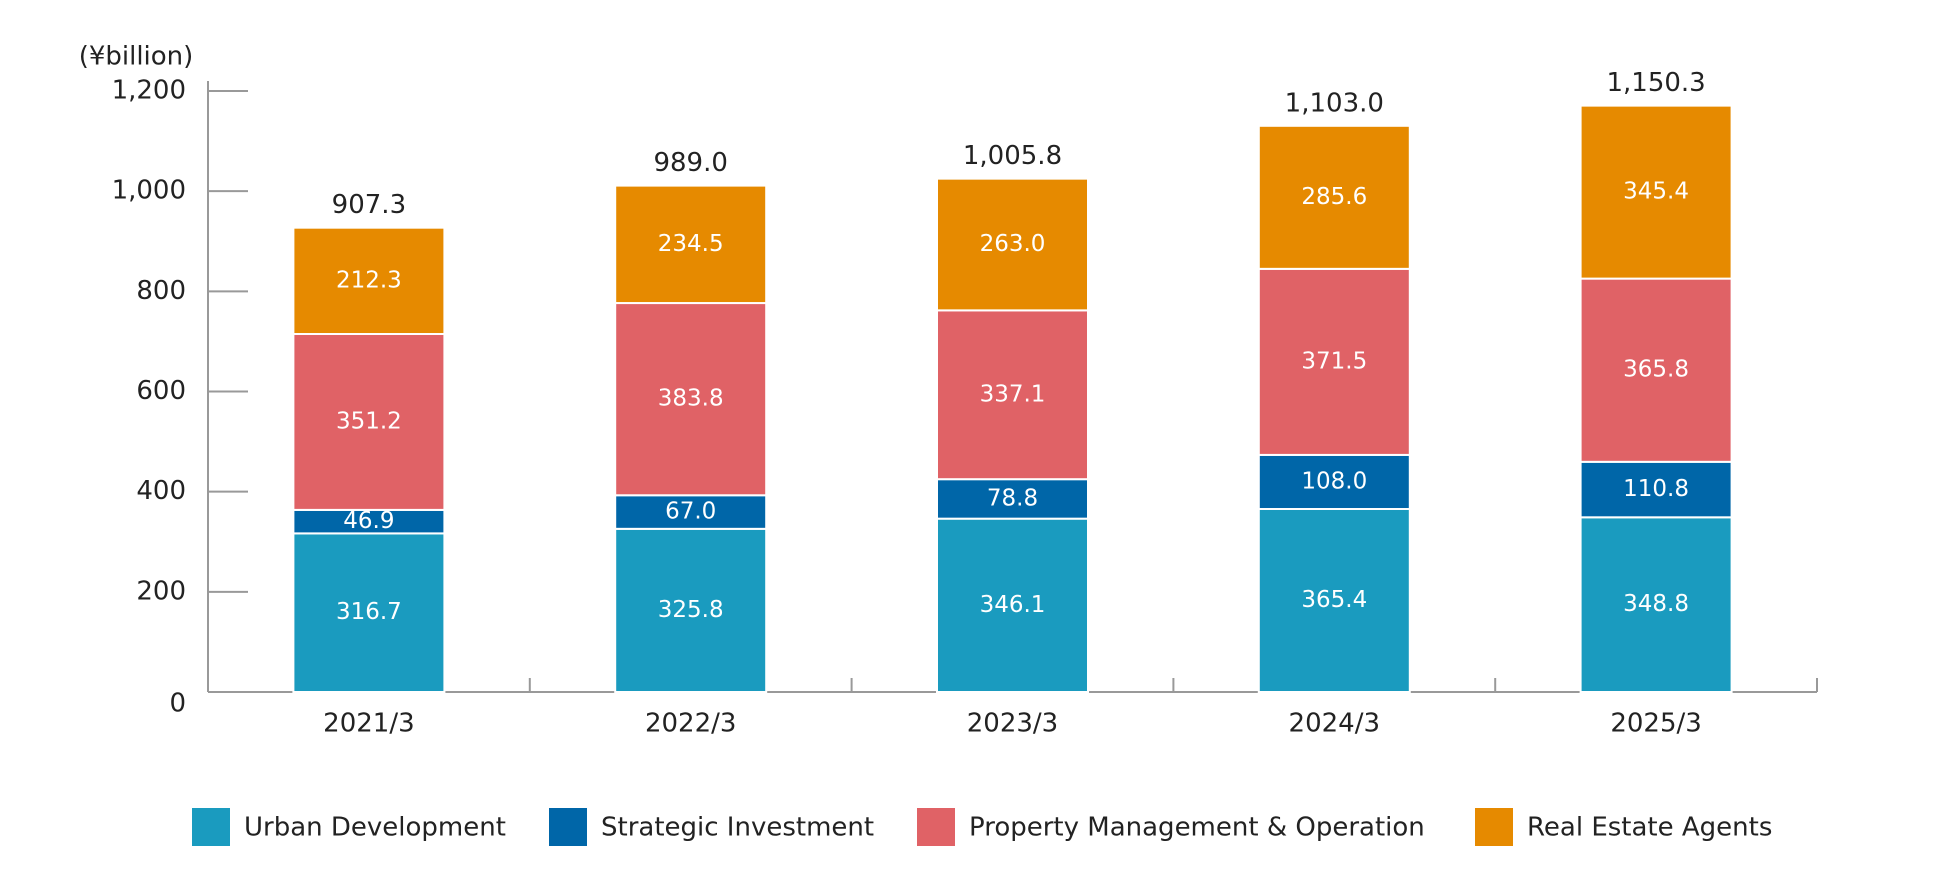 The height and width of the screenshot is (876, 1960). I want to click on data-label: 212.3, so click(369, 280).